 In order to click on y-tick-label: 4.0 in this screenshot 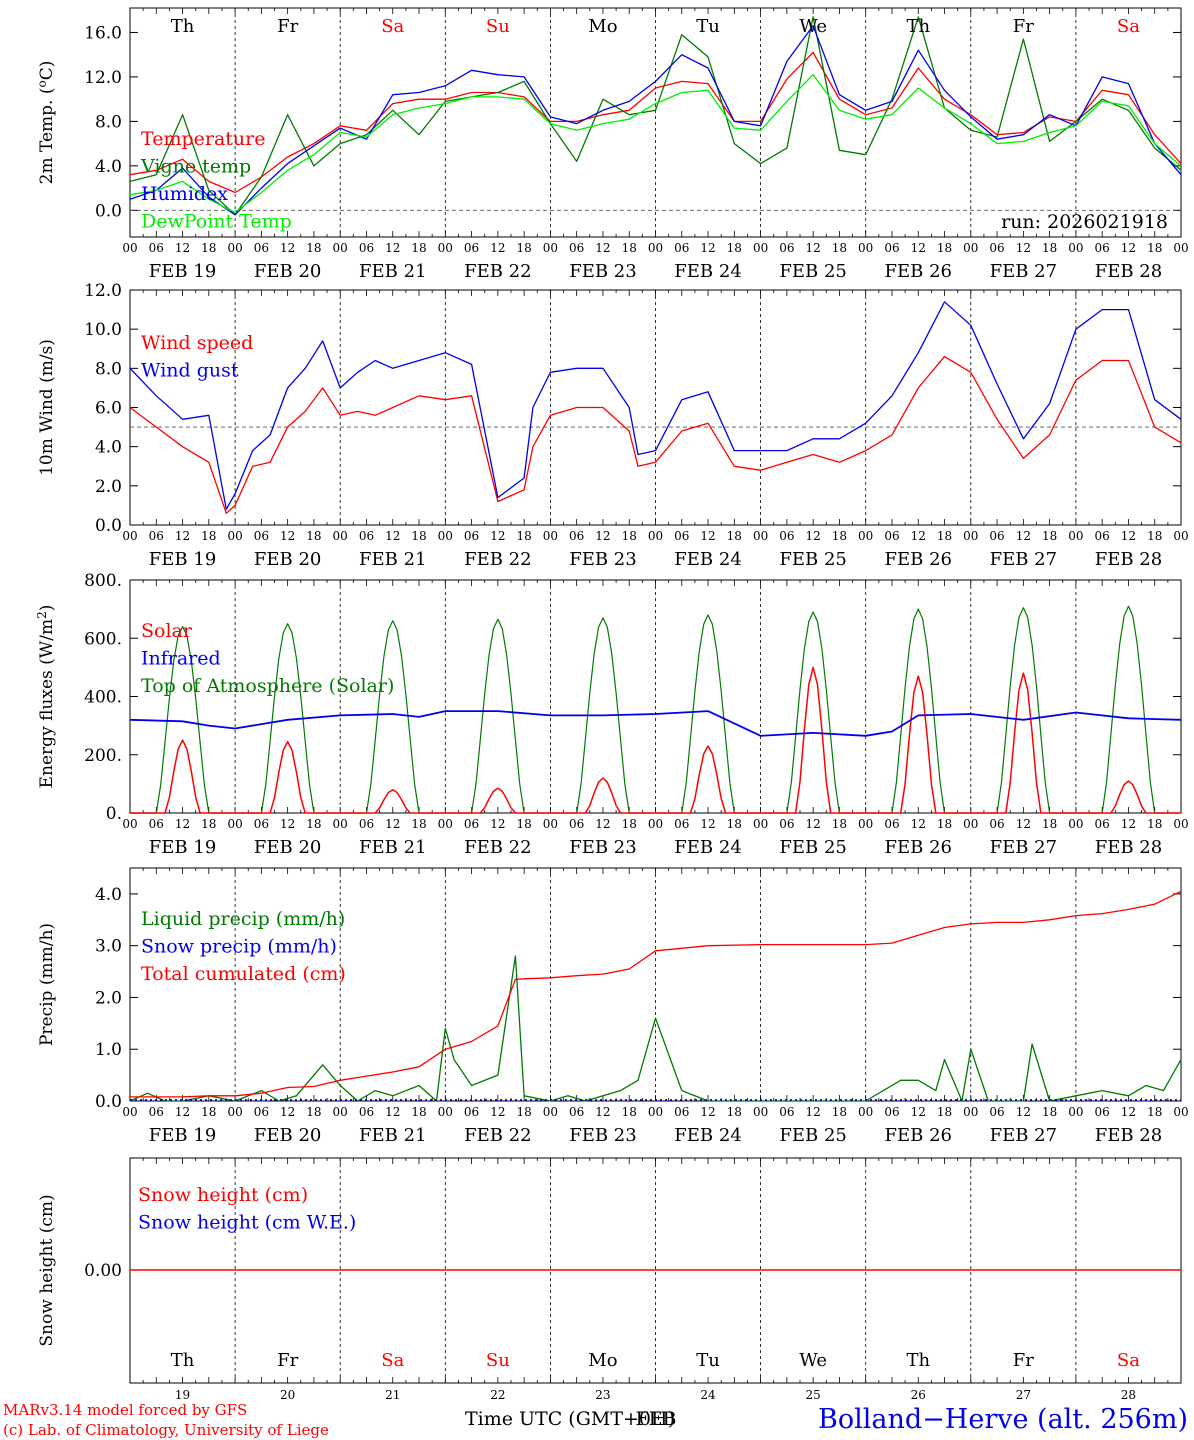, I will do `click(108, 167)`.